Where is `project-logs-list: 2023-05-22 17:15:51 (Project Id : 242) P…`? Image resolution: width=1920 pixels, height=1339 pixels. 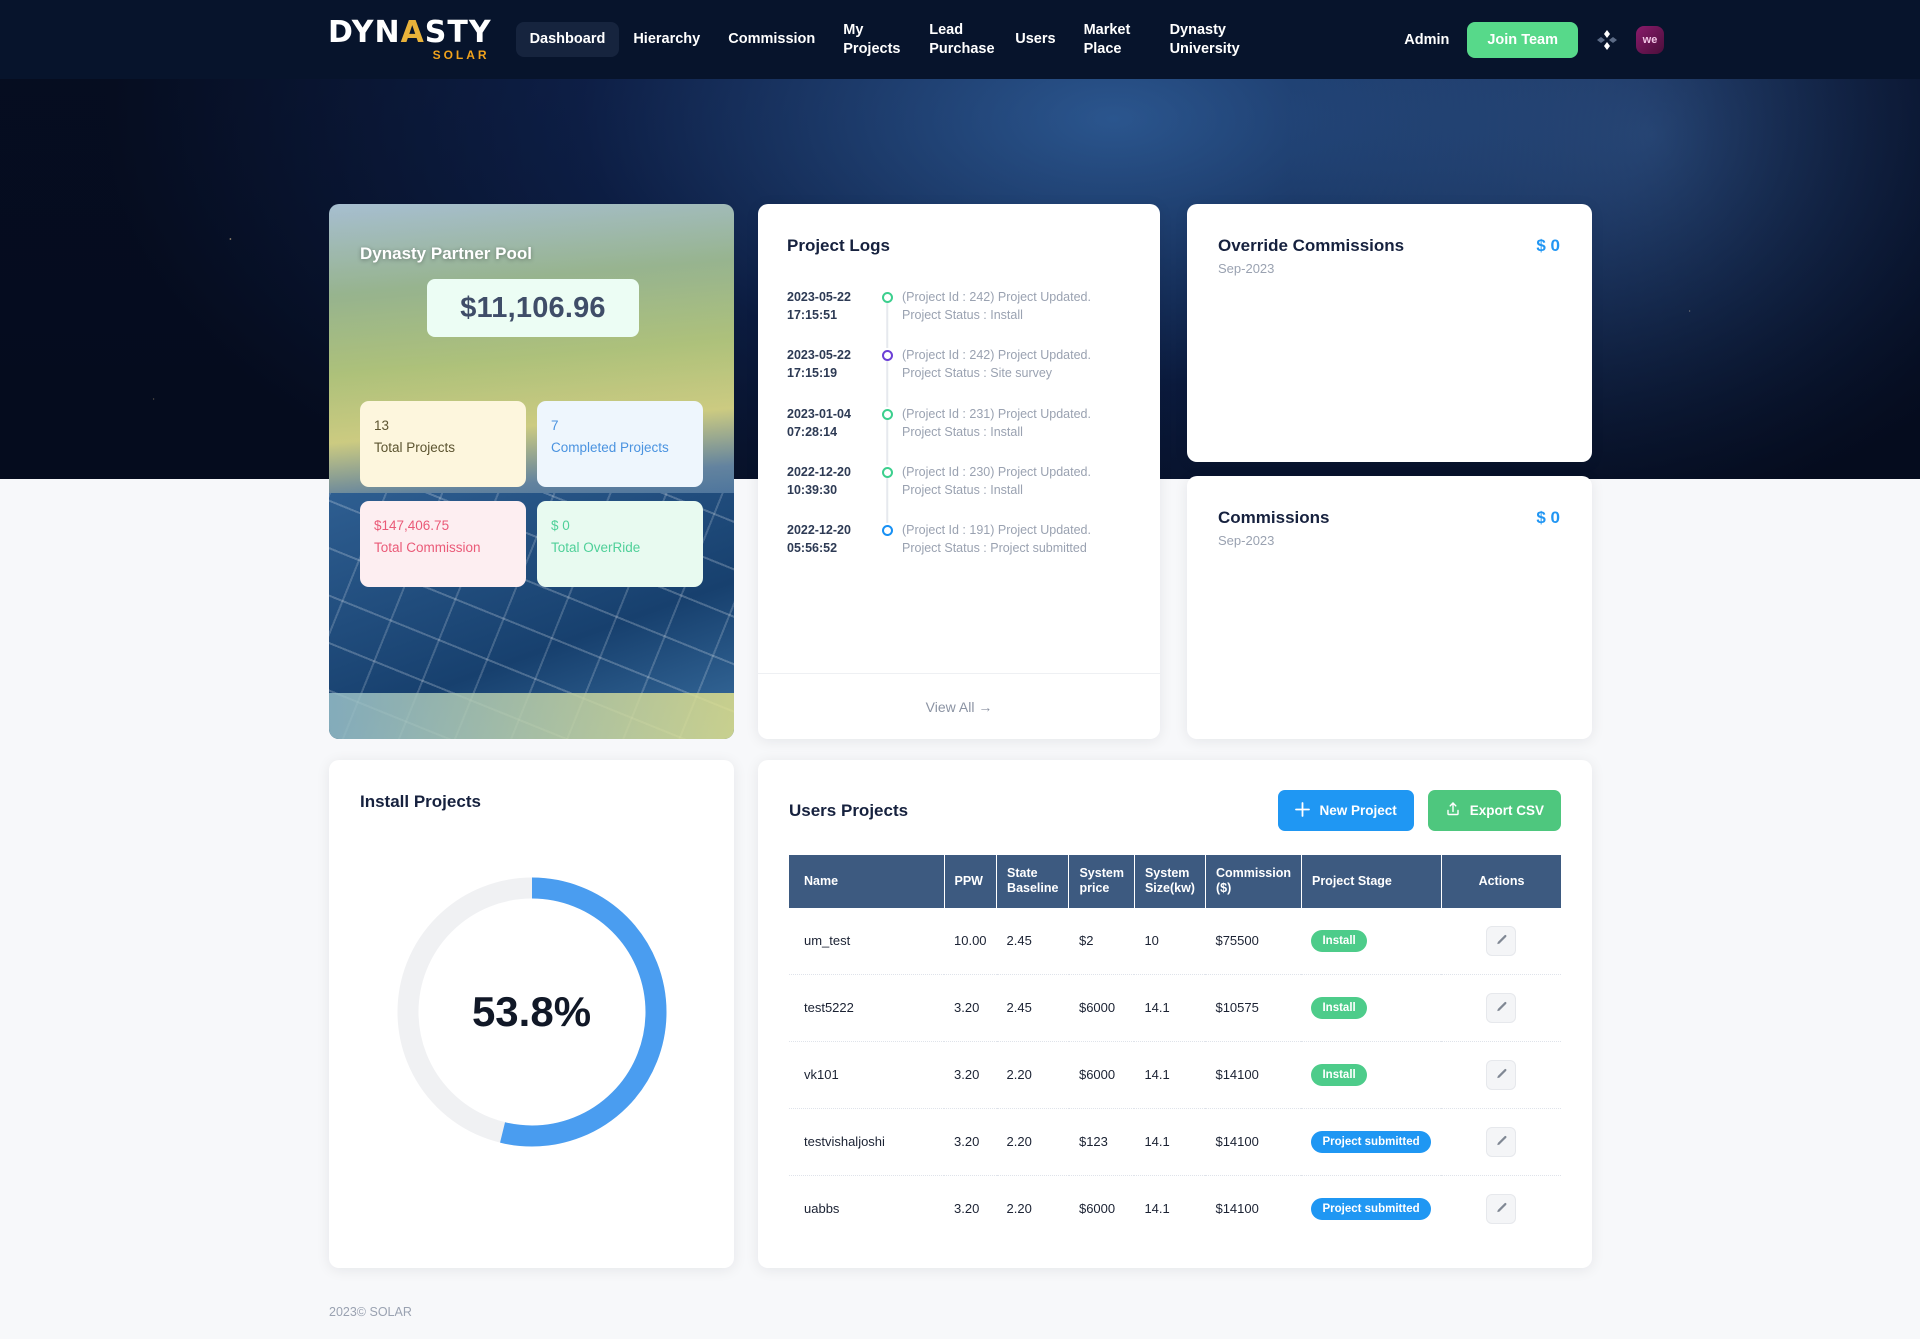 project-logs-list: 2023-05-22 17:15:51 (Project Id : 242) P… is located at coordinates (959, 464).